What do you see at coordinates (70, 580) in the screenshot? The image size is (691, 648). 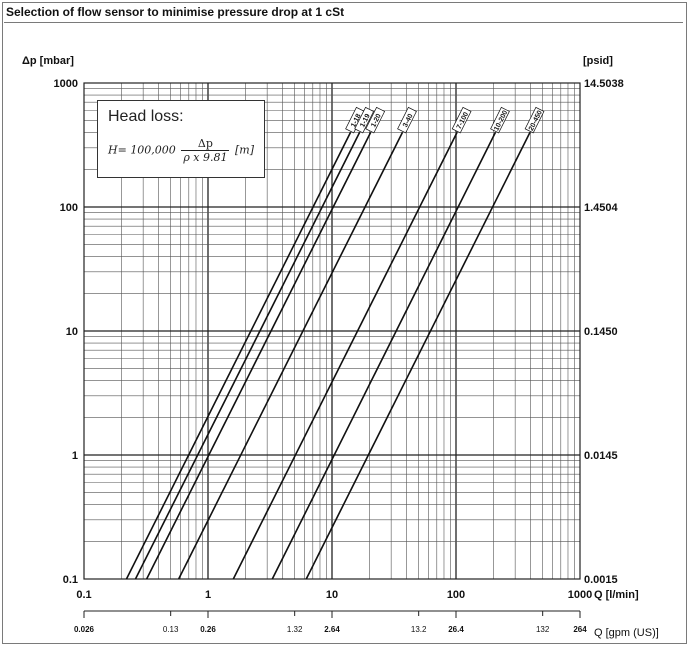 I see `y-left-tick-label: 0.1` at bounding box center [70, 580].